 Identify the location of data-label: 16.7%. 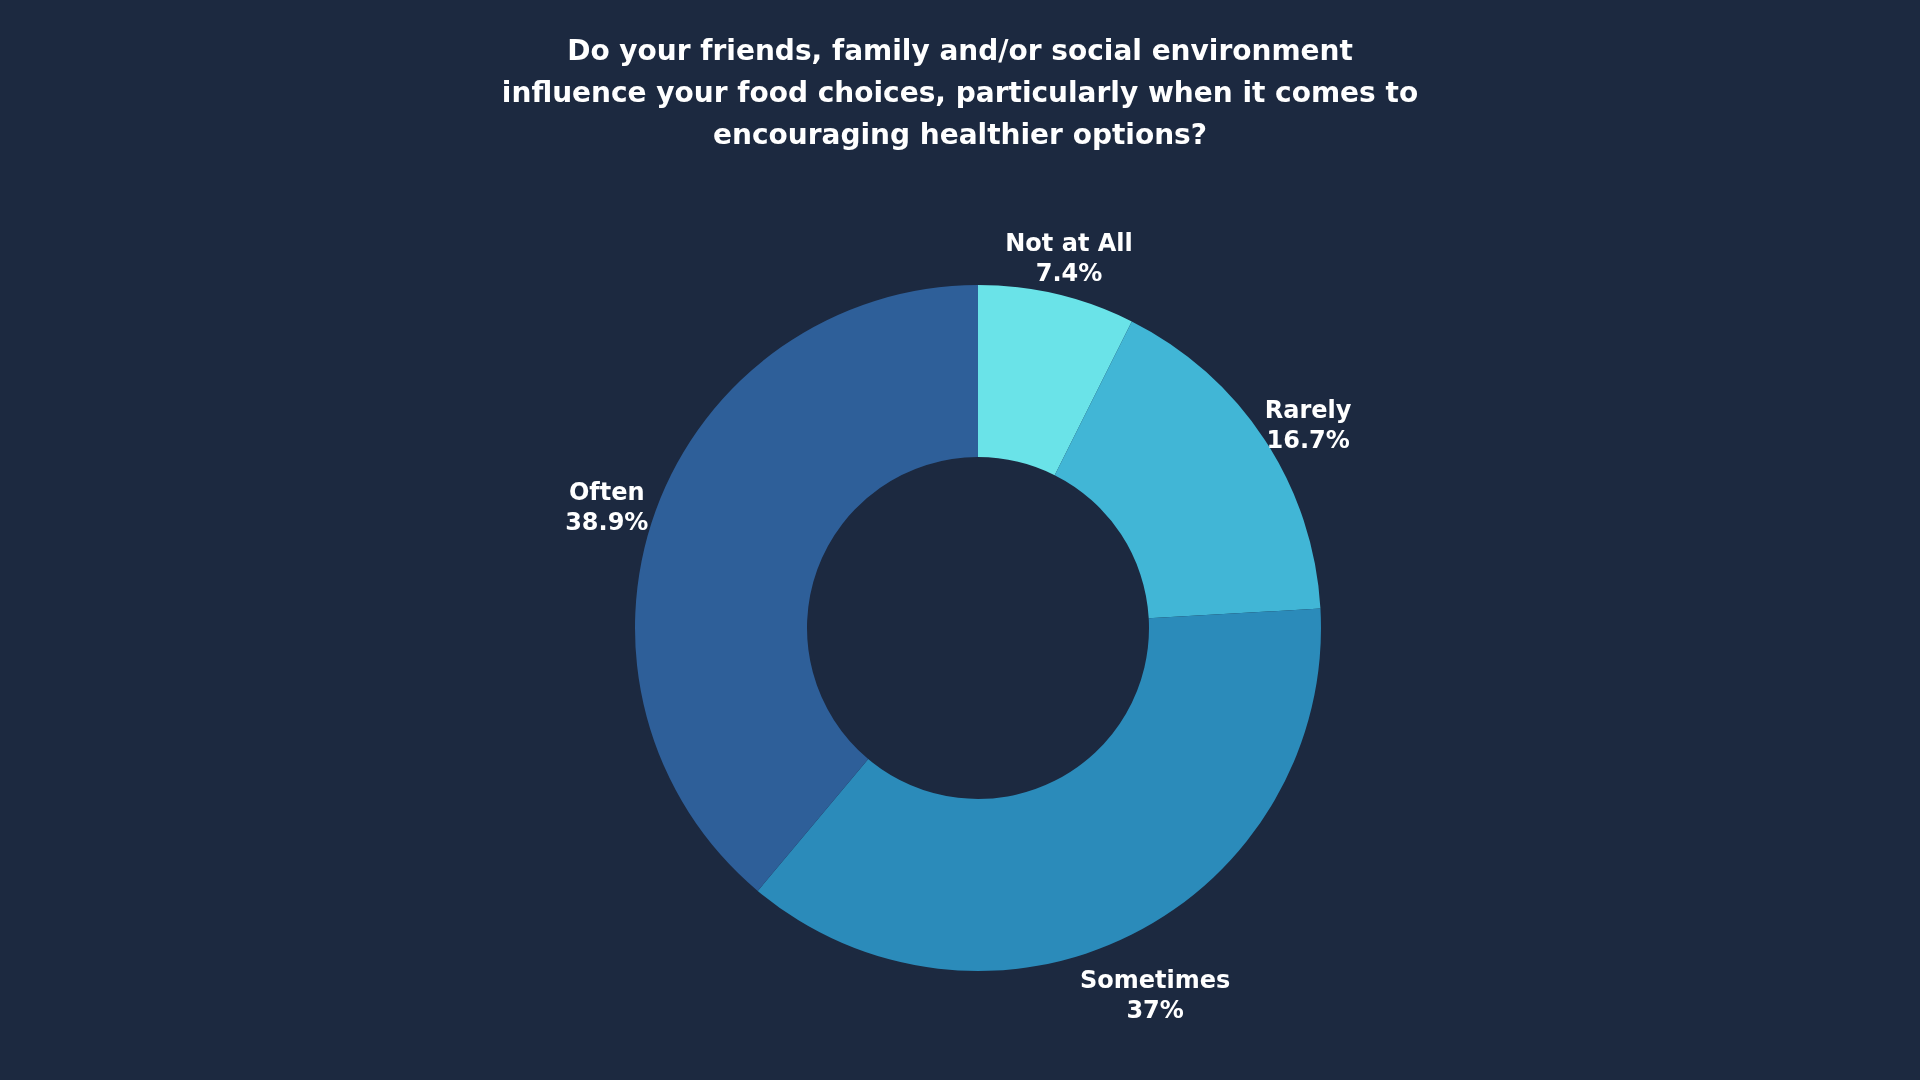
(1308, 440).